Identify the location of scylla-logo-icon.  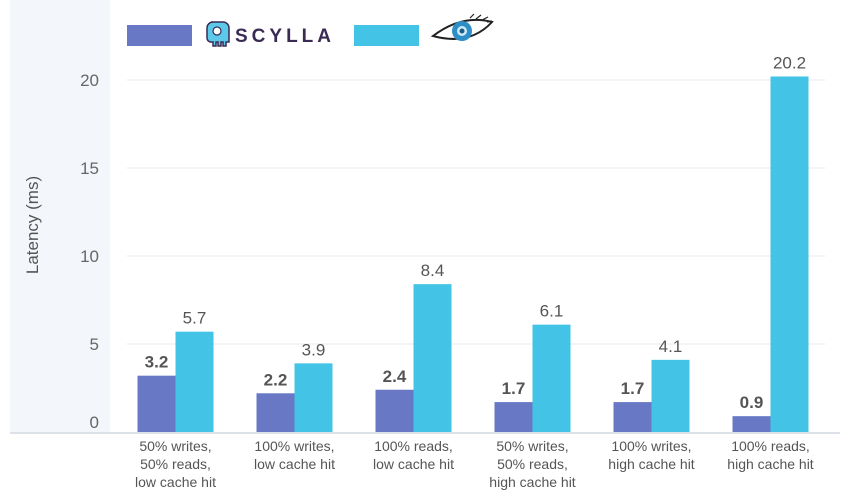
(218, 34).